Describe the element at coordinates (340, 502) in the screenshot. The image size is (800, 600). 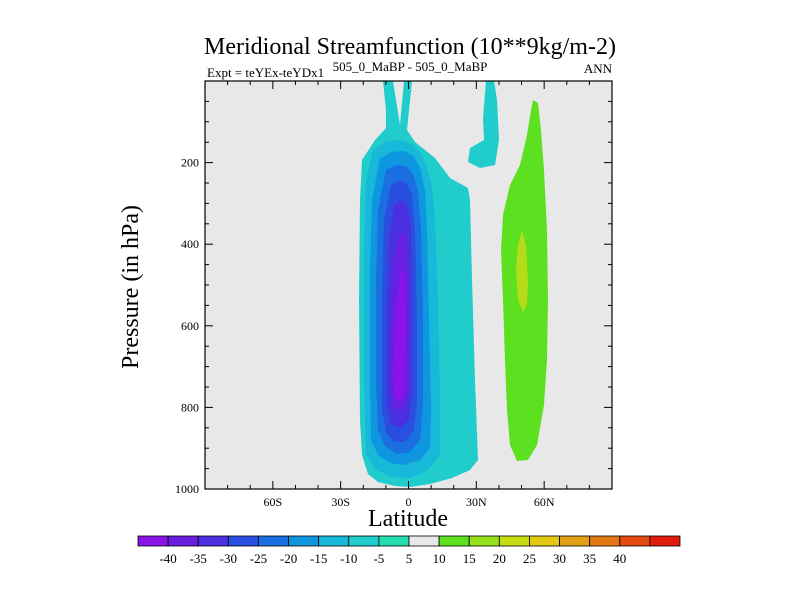
I see `x-tick-label: 30S` at that location.